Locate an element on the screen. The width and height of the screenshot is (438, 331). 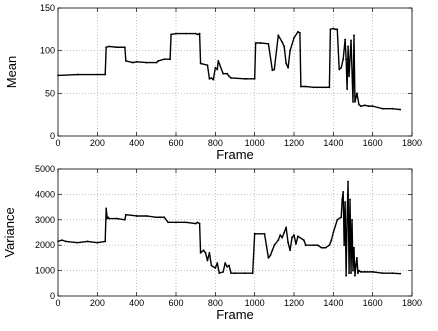
y-tick-label: 2000 is located at coordinates (45, 245).